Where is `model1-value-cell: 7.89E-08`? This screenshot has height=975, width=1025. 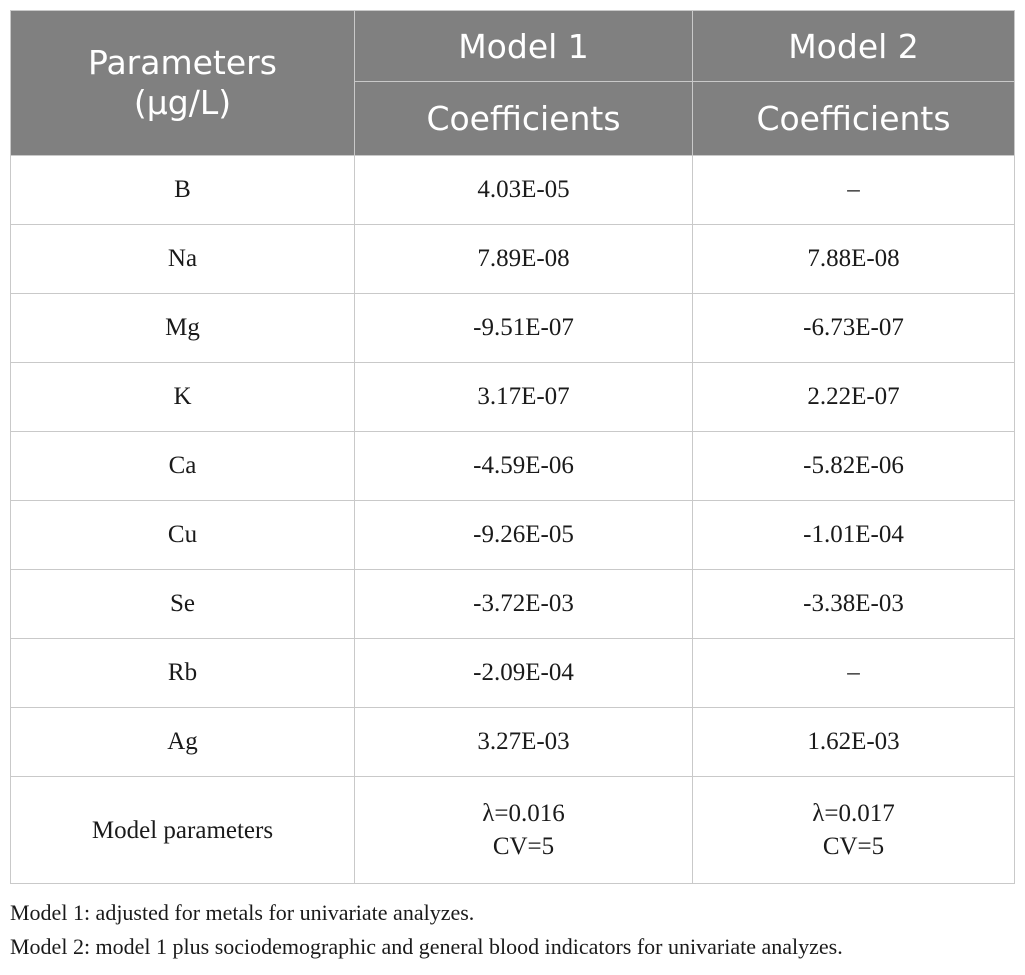 model1-value-cell: 7.89E-08 is located at coordinates (523, 259).